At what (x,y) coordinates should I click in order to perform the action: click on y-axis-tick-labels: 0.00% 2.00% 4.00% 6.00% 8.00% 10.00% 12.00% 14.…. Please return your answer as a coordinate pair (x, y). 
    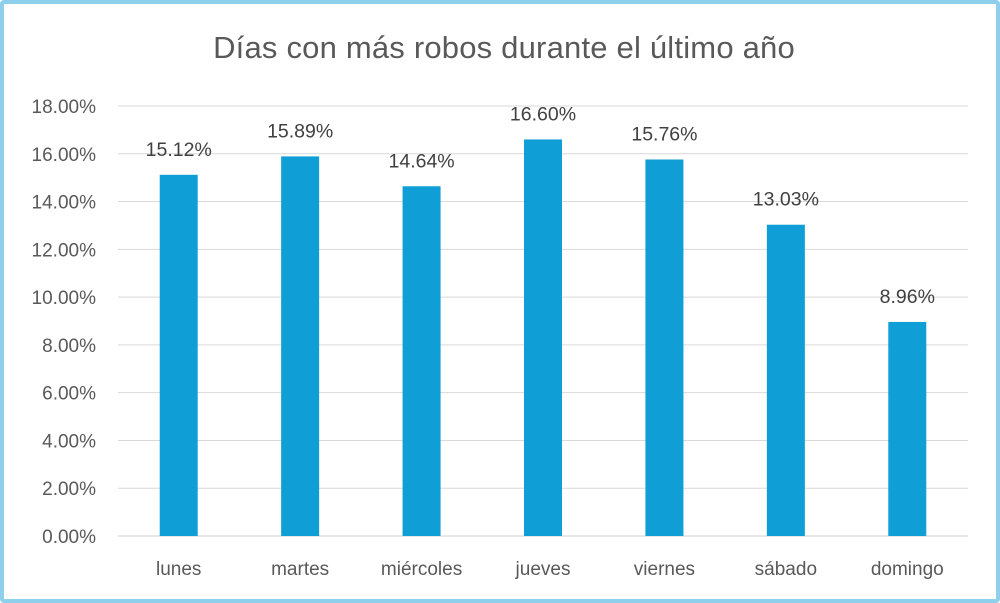
    Looking at the image, I should click on (64, 322).